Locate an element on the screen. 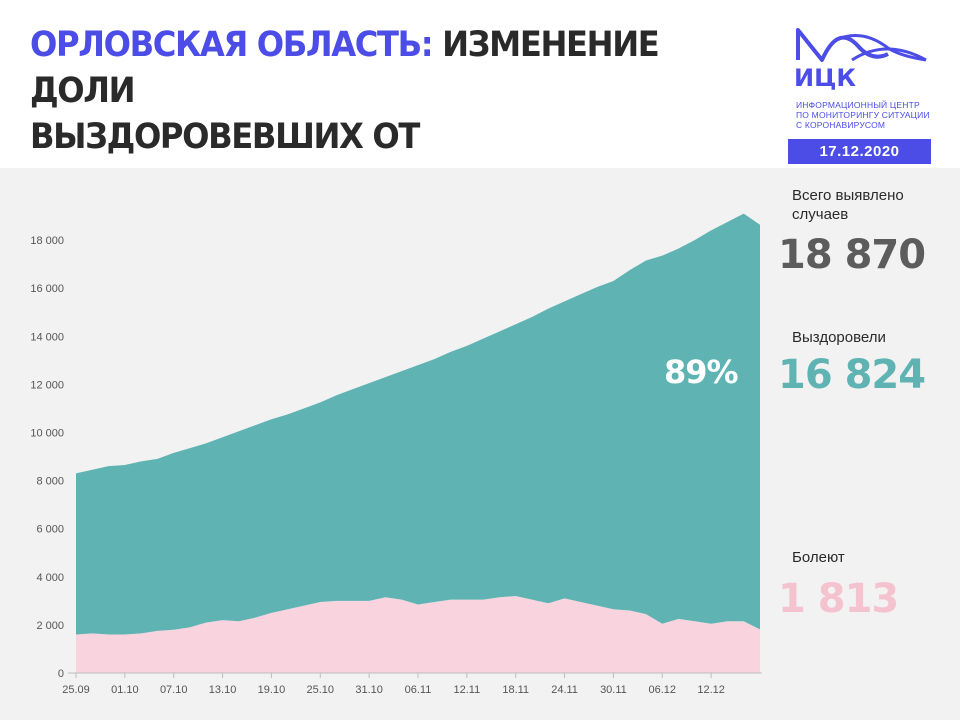  logo-line-1: ИНФОРМАЦИОННЫЙ ЦЕНТР is located at coordinates (858, 105).